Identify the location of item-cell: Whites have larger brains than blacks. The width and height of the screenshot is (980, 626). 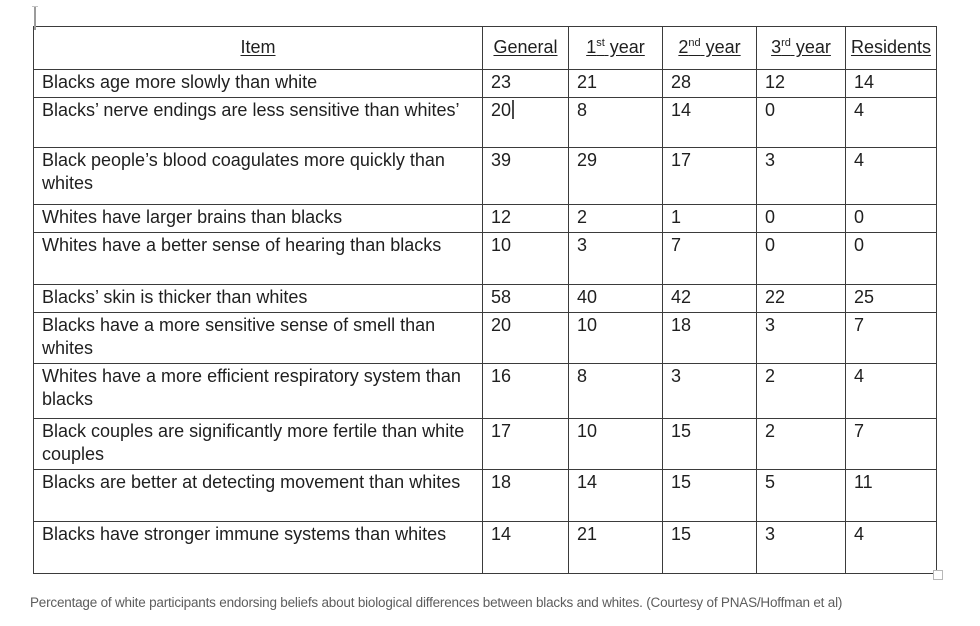
(258, 218).